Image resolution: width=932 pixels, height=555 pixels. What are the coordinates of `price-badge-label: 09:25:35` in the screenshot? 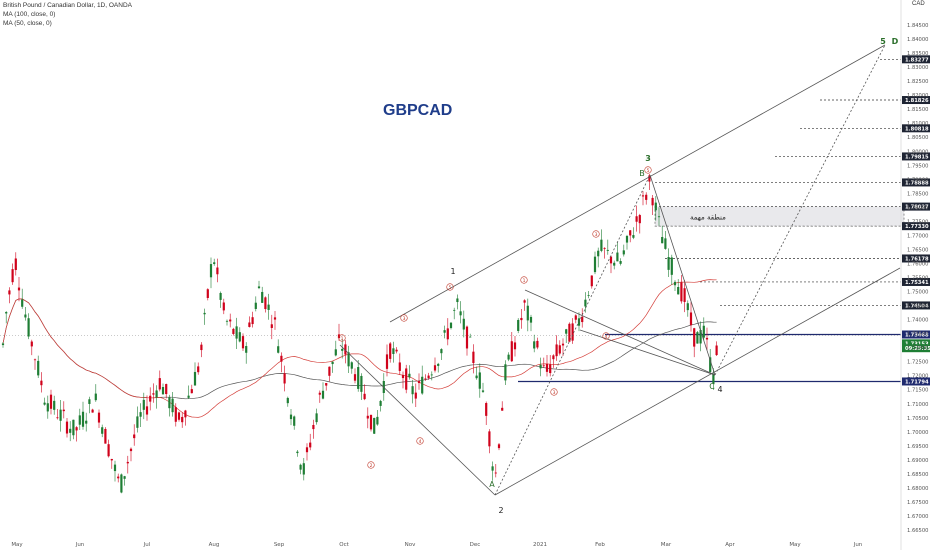 It's located at (918, 349).